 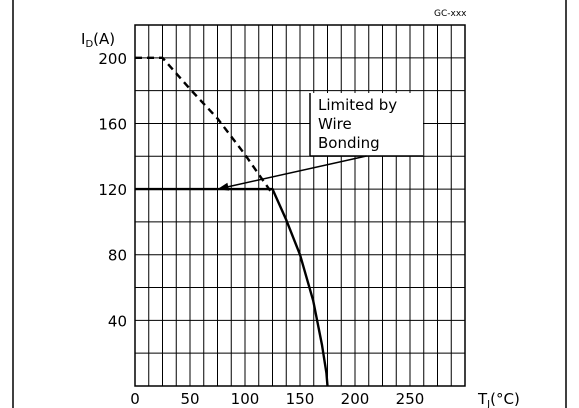 What do you see at coordinates (450, 14) in the screenshot?
I see `corner-label: GC-xxx` at bounding box center [450, 14].